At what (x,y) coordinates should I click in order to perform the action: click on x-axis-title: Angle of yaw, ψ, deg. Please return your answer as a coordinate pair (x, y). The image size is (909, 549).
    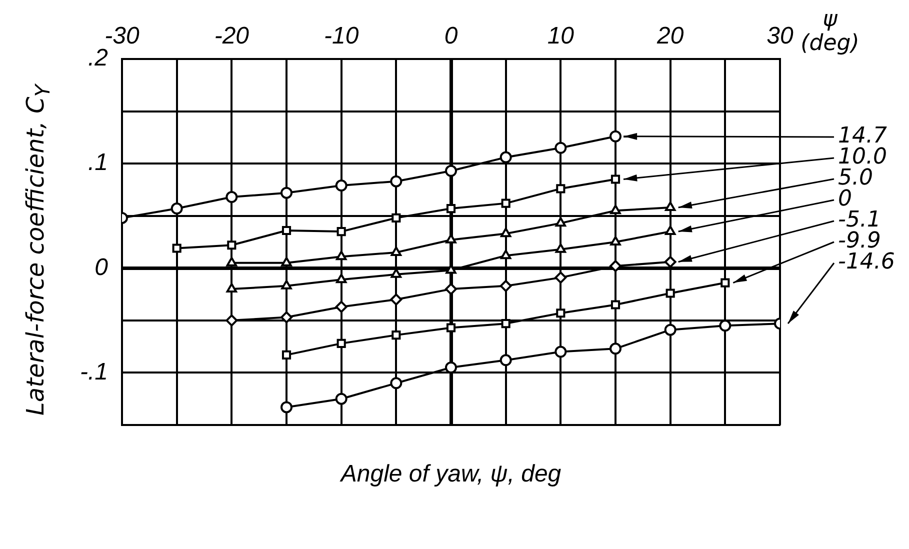
    Looking at the image, I should click on (450, 474).